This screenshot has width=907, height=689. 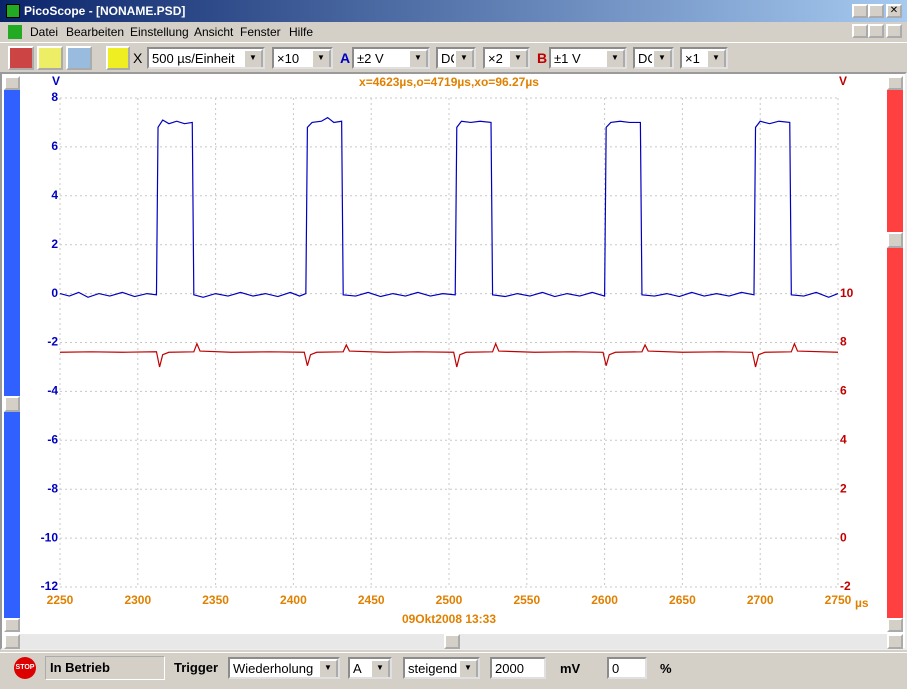 What do you see at coordinates (843, 81) in the screenshot?
I see `y2-axis-unit: V` at bounding box center [843, 81].